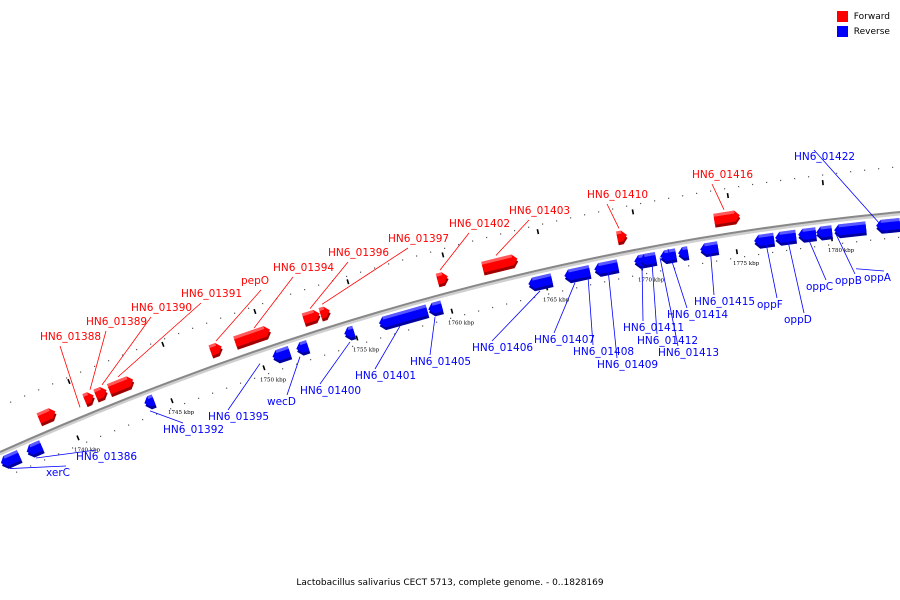 The height and width of the screenshot is (600, 900). Describe the element at coordinates (824, 233) in the screenshot. I see `gene-arrow-oppD` at that location.